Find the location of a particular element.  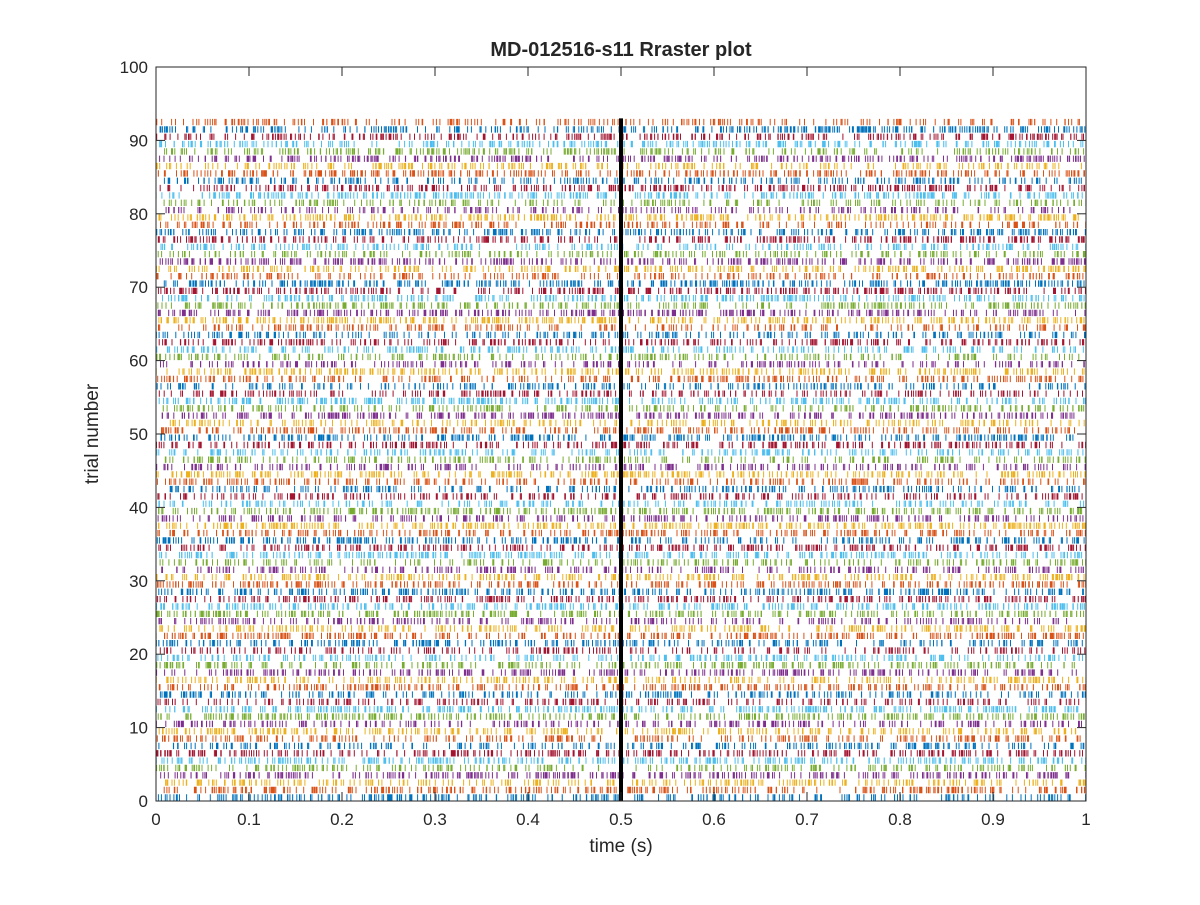

y-tick-label: 30 is located at coordinates (138, 581).